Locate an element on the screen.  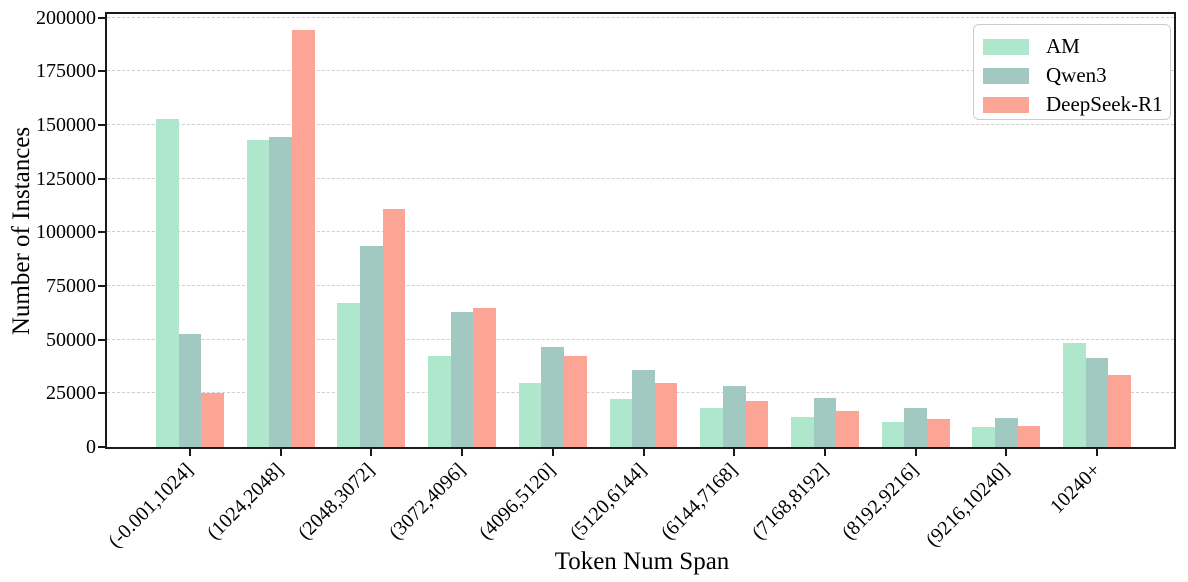
x-tick-label: (3072,4096] is located at coordinates (427, 502).